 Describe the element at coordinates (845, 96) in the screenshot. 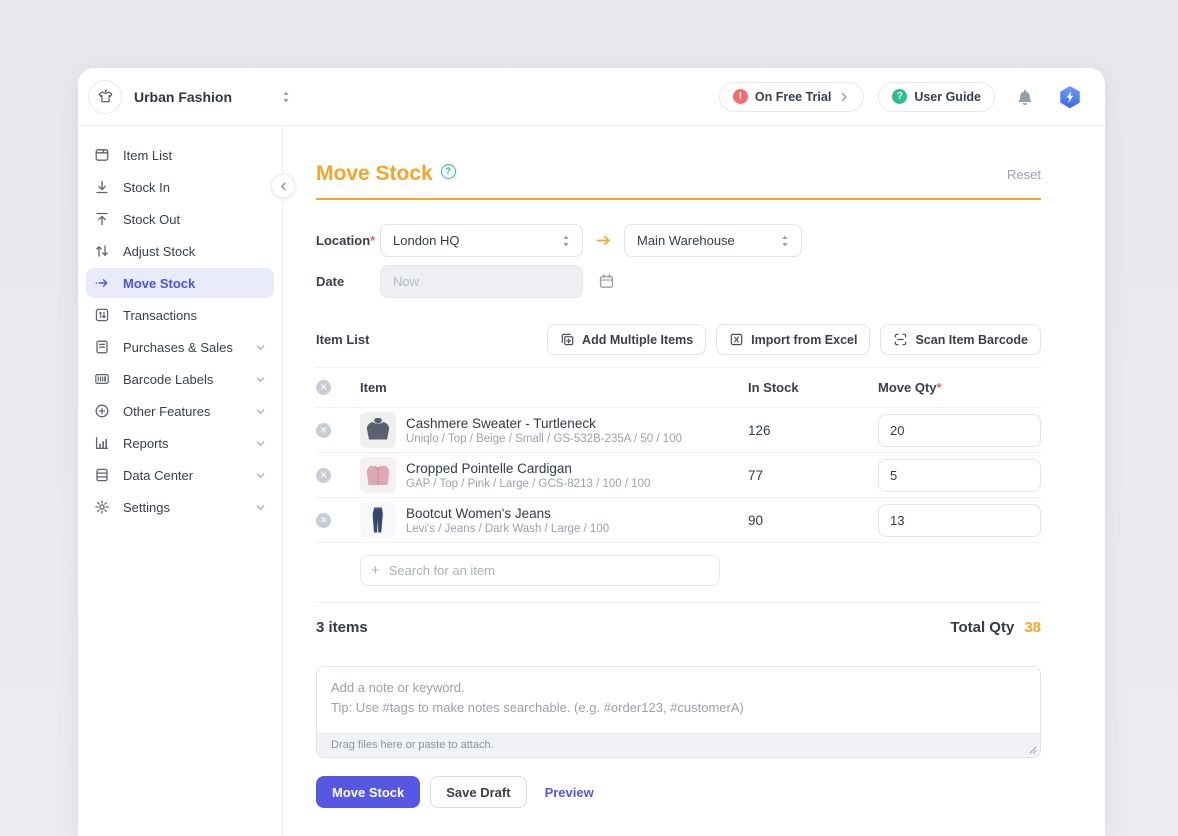

I see `chevron-right-icon` at that location.